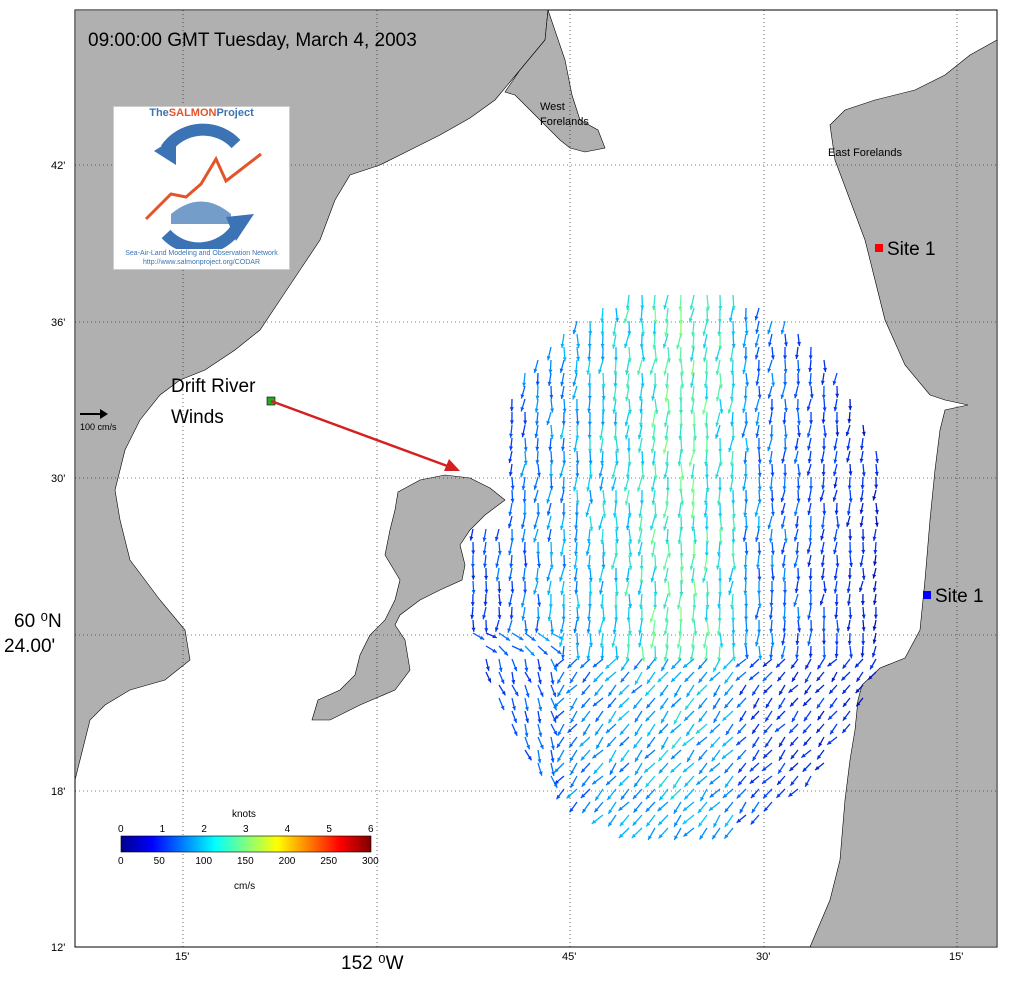 The image size is (1026, 987). I want to click on colorbar-title: knots, so click(244, 814).